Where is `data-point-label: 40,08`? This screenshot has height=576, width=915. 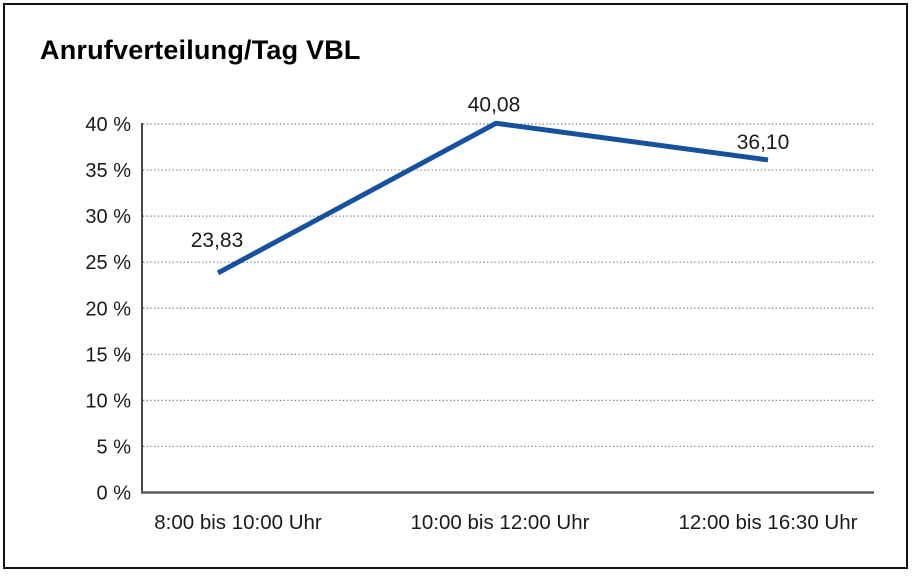
data-point-label: 40,08 is located at coordinates (494, 104).